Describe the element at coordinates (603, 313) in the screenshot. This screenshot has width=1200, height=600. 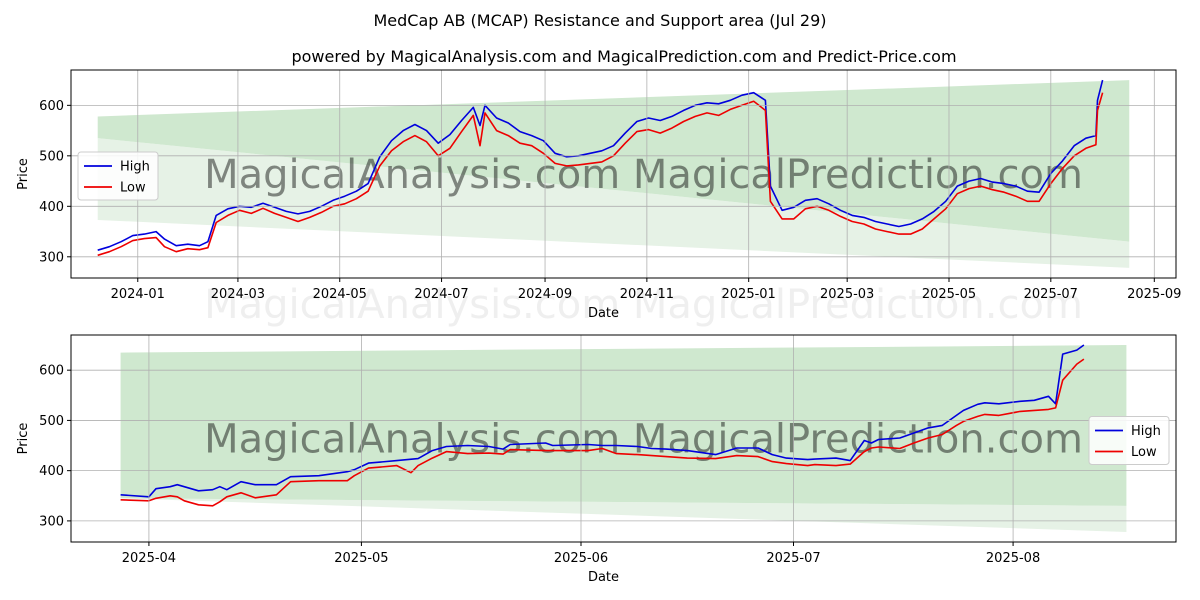
I see `top-x-axis-label: Date` at that location.